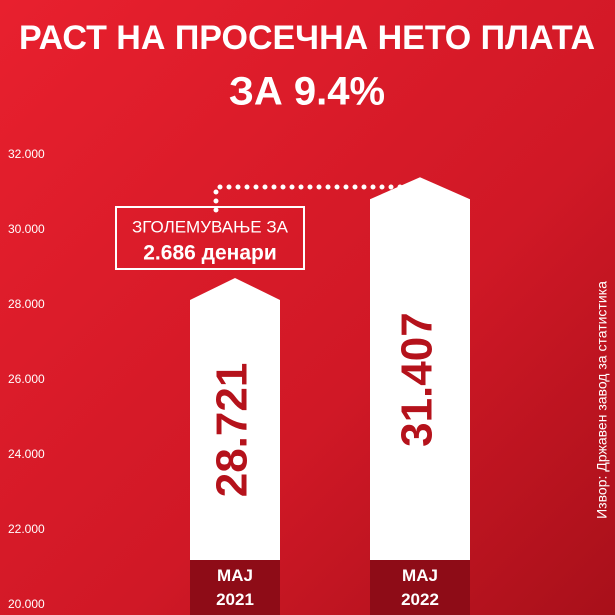 This screenshot has width=615, height=615. What do you see at coordinates (26, 604) in the screenshot?
I see `y-tick-label: 20.000` at bounding box center [26, 604].